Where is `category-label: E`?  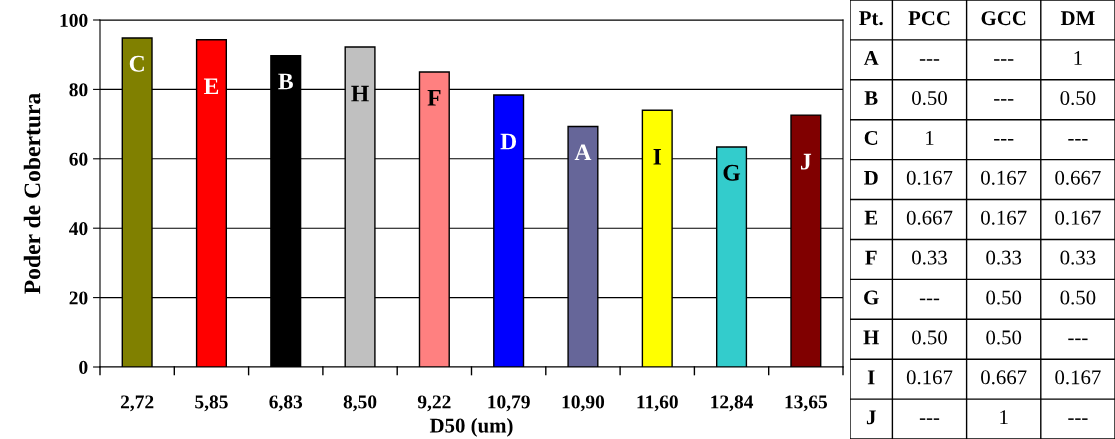 category-label: E is located at coordinates (871, 217).